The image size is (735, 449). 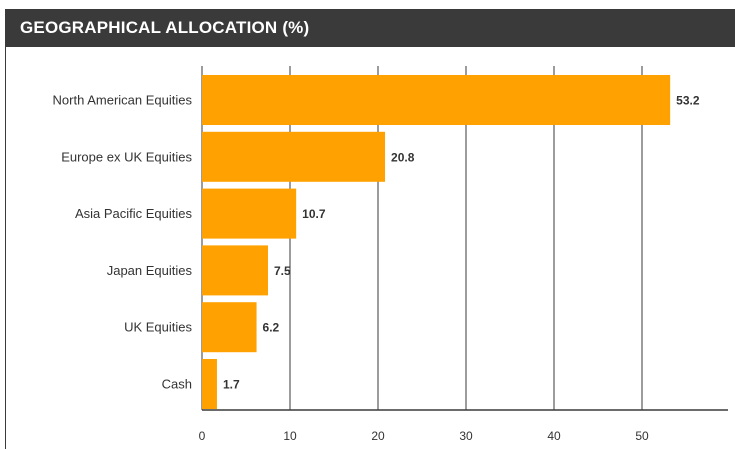 I want to click on value-label: 10.7, so click(x=314, y=214).